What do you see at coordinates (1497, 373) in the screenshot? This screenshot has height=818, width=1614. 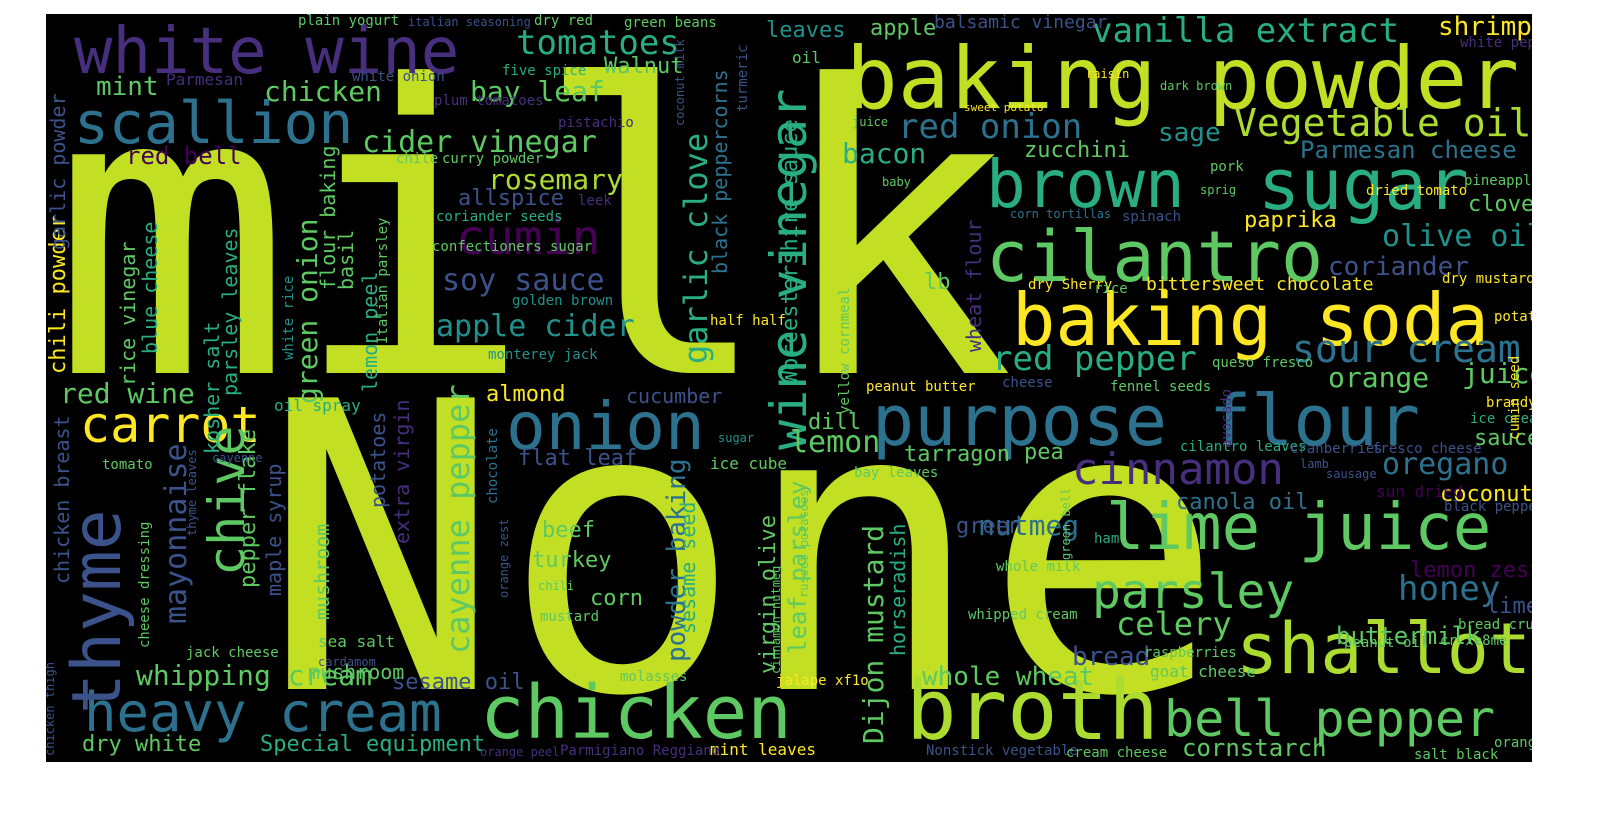 I see `word-juice: juice` at bounding box center [1497, 373].